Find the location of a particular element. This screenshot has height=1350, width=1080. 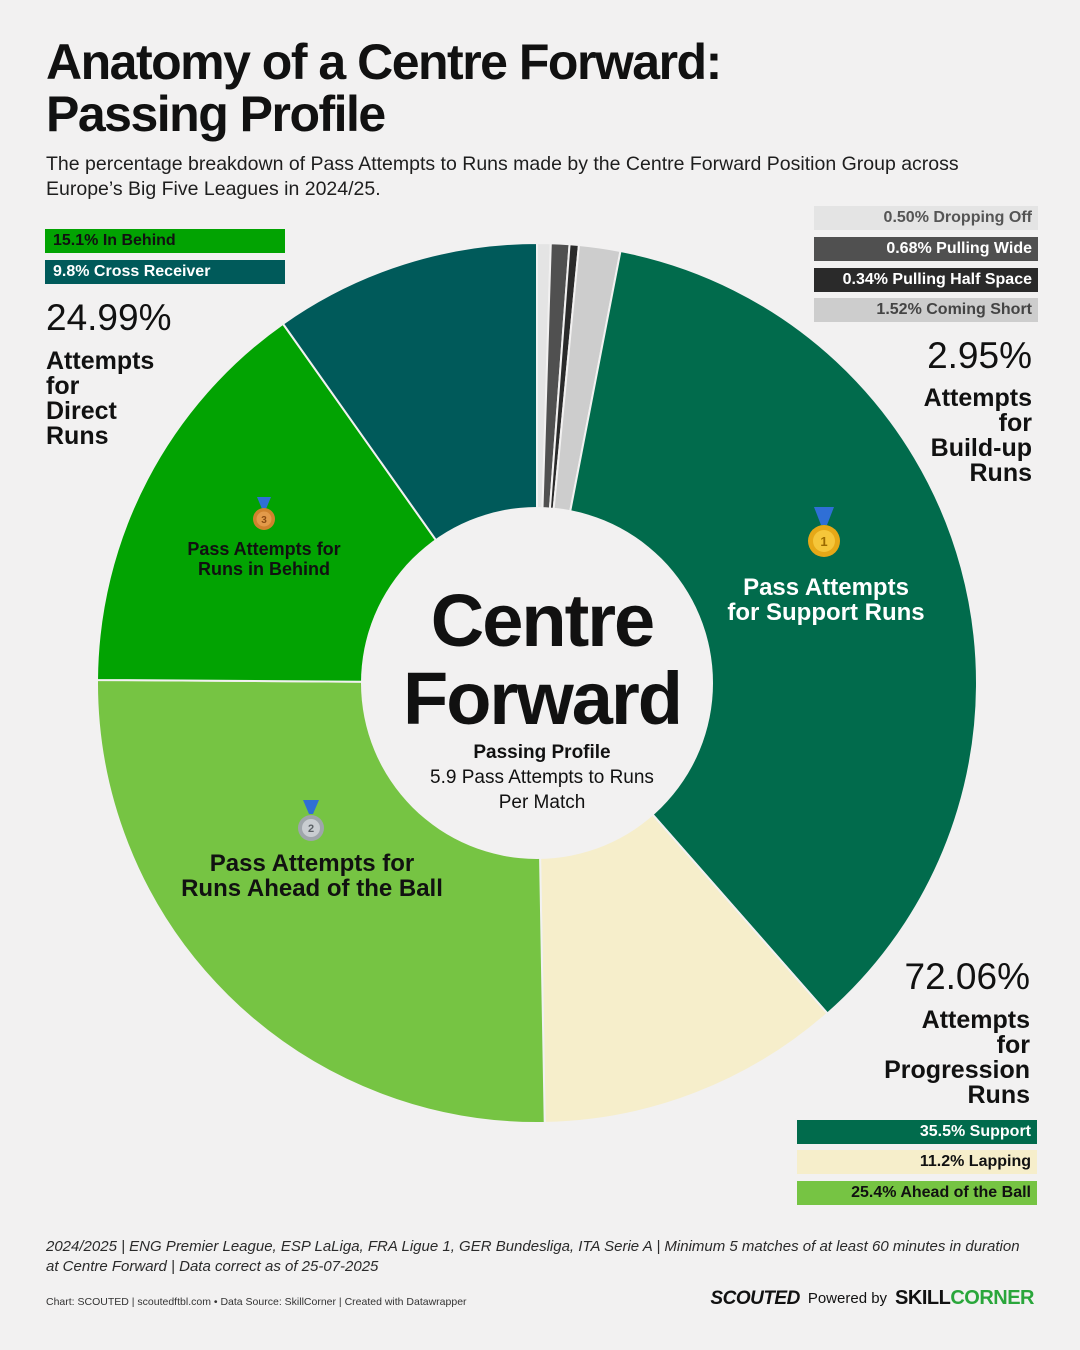

direct-runs-label: Attempts for Direct Runs is located at coordinates (100, 399).